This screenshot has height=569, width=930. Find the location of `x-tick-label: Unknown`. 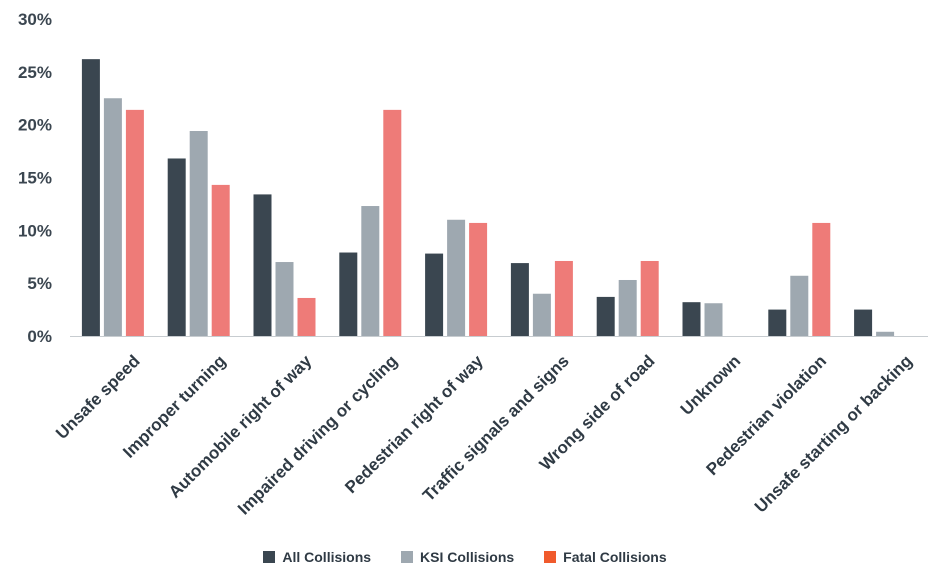

x-tick-label: Unknown is located at coordinates (711, 385).